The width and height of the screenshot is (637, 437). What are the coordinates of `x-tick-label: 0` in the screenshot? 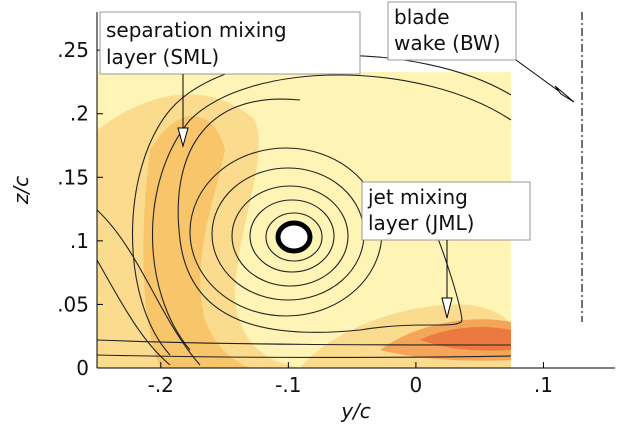 It's located at (416, 385).